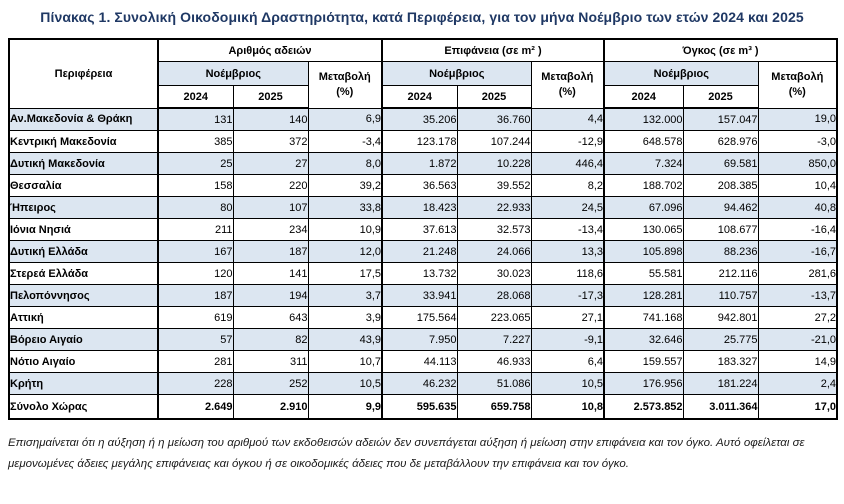  I want to click on volume-2025-cell: 212.116, so click(720, 273).